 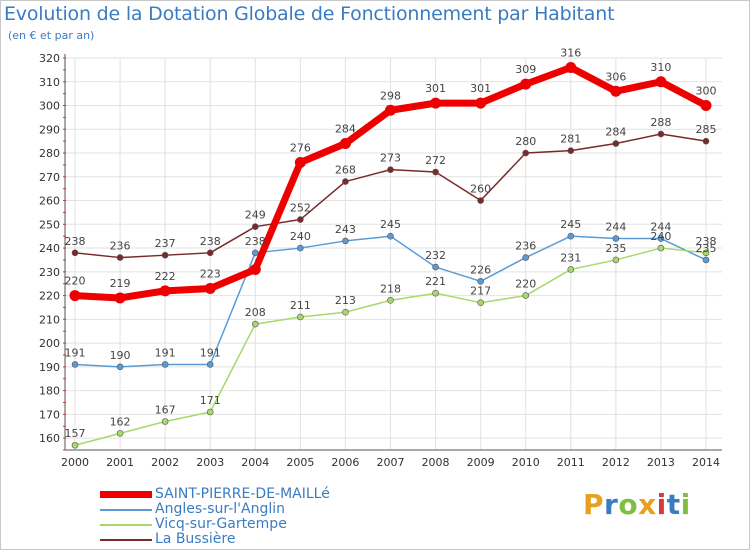 I want to click on data-label: 240, so click(x=300, y=236).